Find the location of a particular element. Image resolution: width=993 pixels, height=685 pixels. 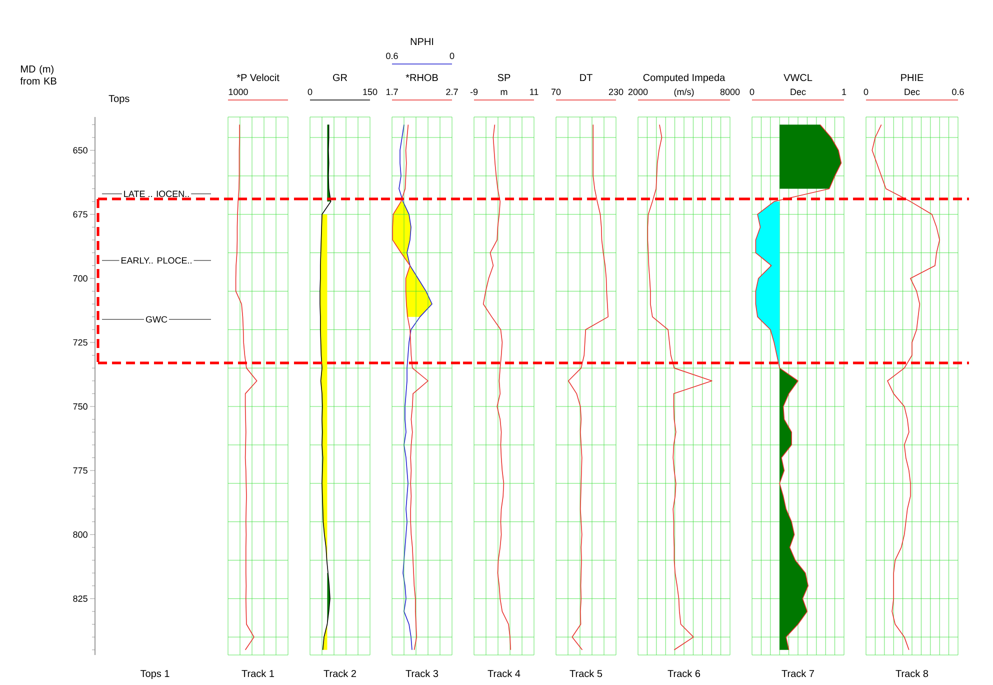

x-tick-label: 11 is located at coordinates (534, 91).